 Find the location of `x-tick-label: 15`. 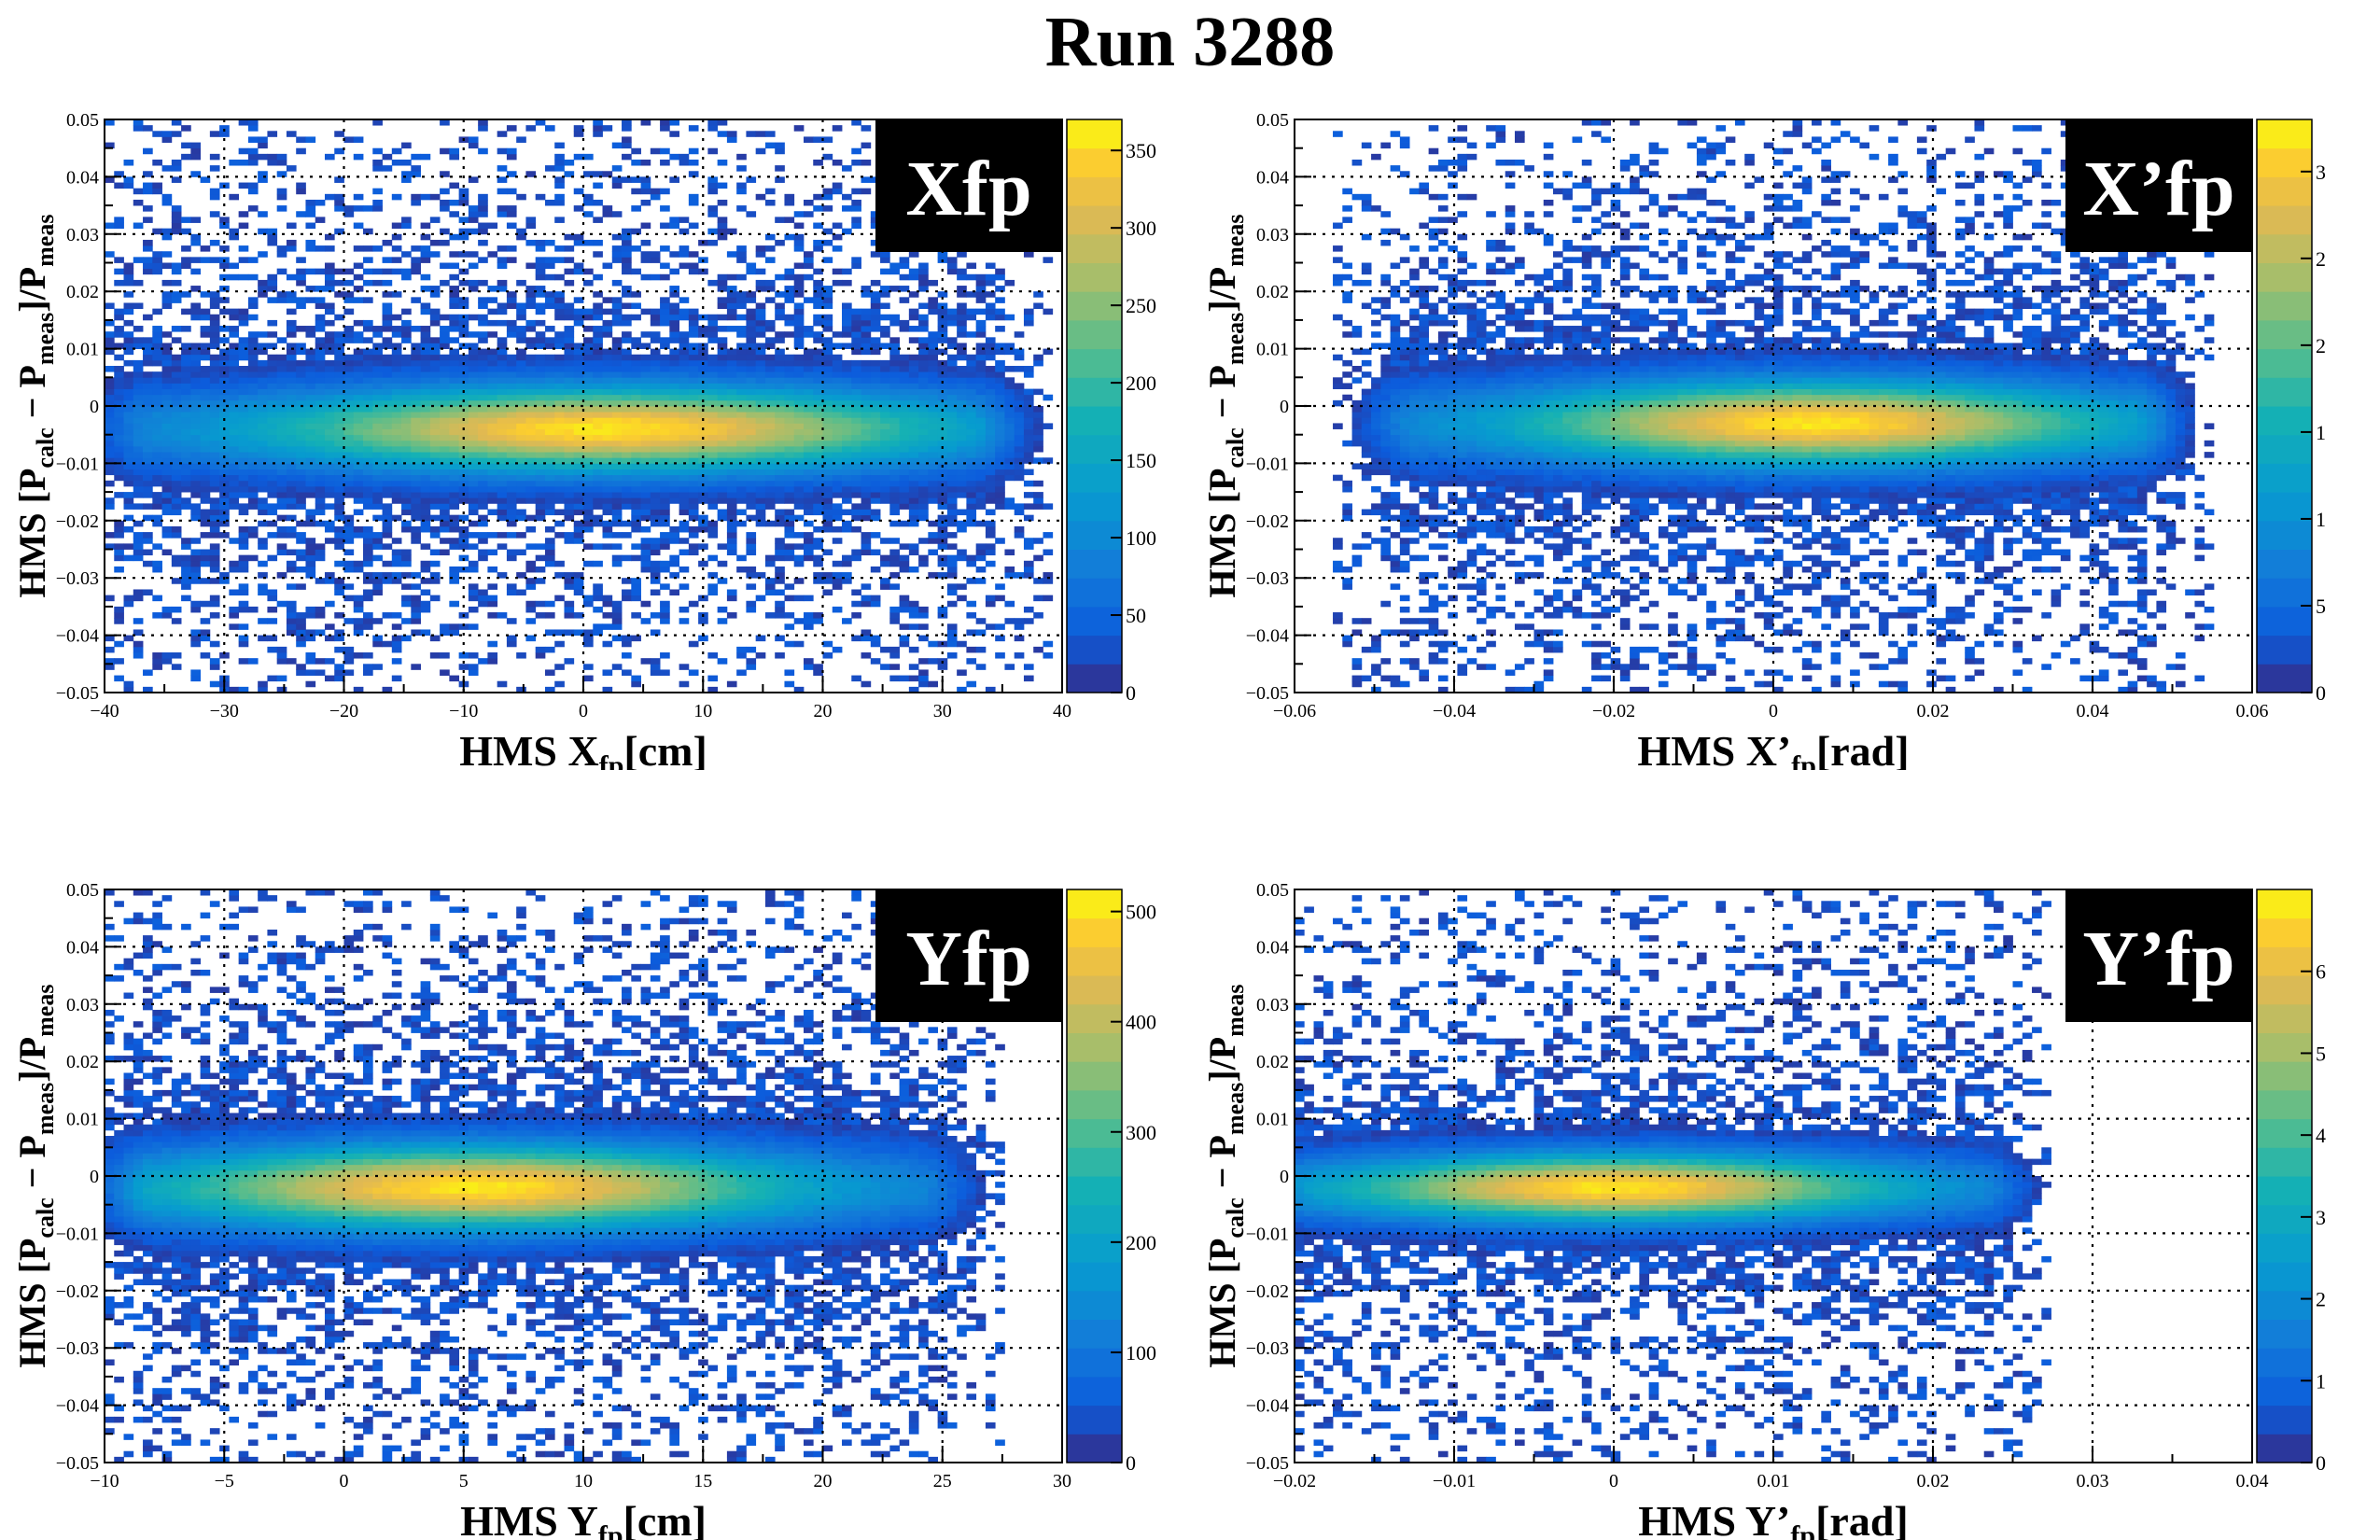

x-tick-label: 15 is located at coordinates (702, 1481).